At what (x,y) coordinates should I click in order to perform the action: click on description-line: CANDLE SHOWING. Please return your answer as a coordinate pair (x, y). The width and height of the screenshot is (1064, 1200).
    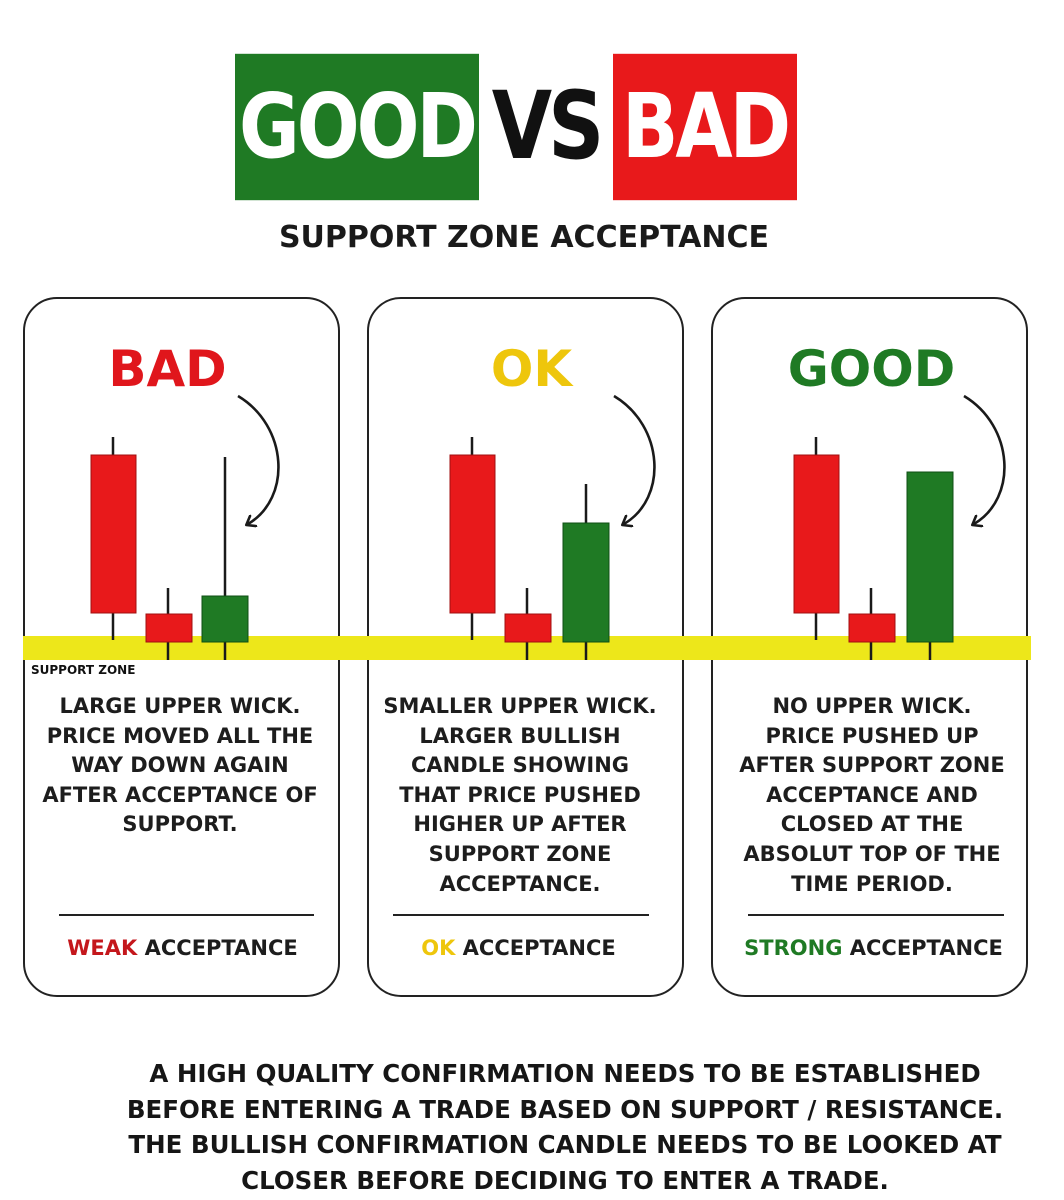
    Looking at the image, I should click on (520, 765).